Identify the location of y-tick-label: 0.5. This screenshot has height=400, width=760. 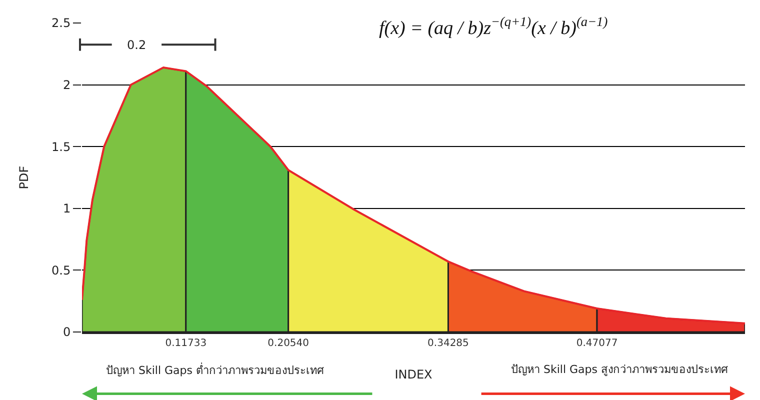
(61, 270).